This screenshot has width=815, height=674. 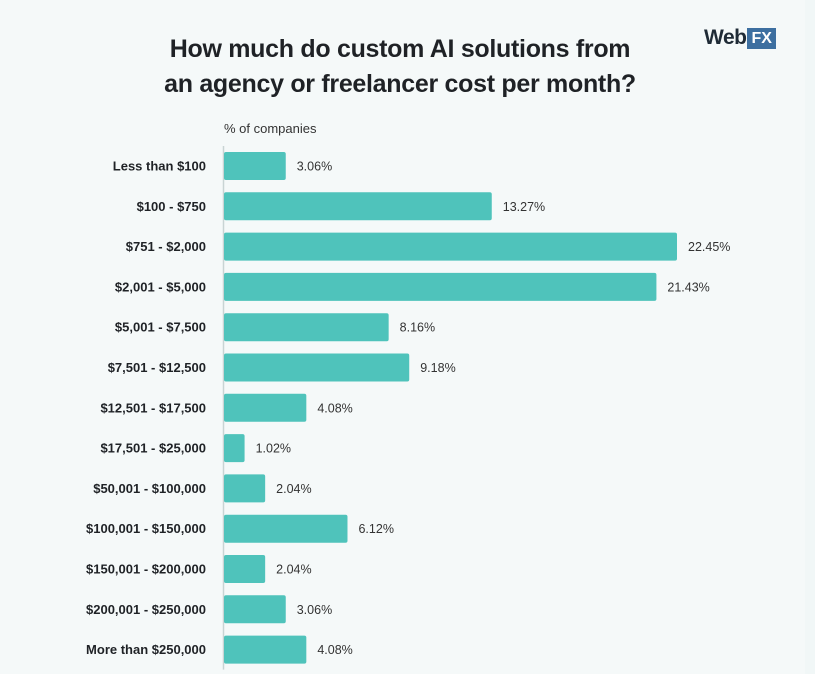 What do you see at coordinates (171, 206) in the screenshot?
I see `category-label: $100 - $750` at bounding box center [171, 206].